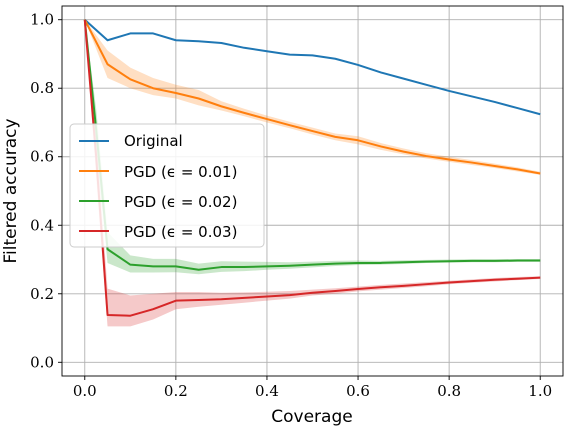 This screenshot has height=430, width=566. What do you see at coordinates (42, 20) in the screenshot?
I see `y-tick-label: 1.0` at bounding box center [42, 20].